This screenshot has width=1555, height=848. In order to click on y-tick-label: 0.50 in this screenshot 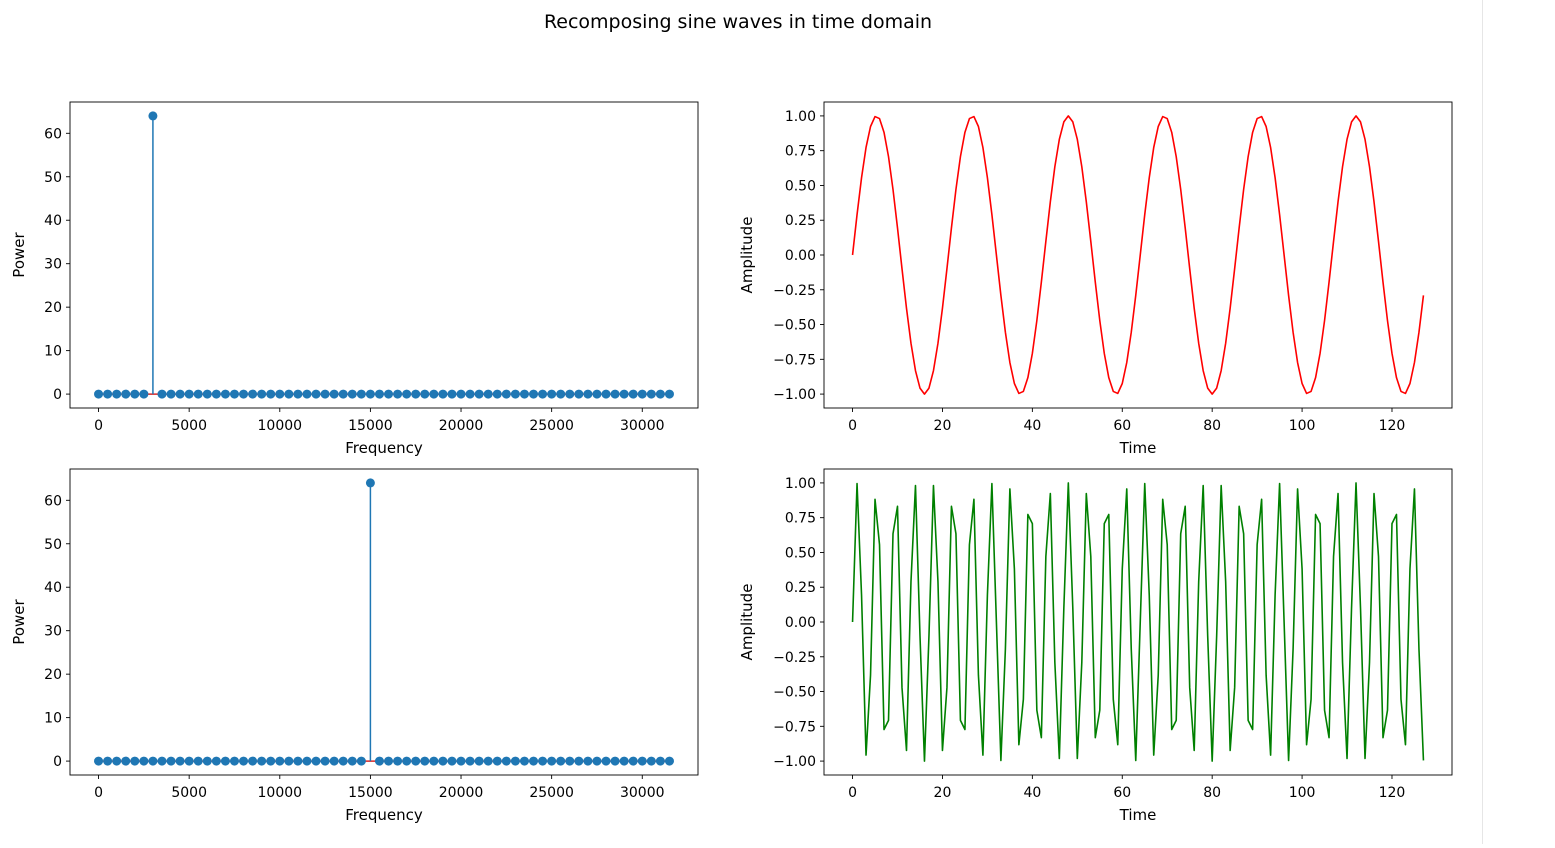, I will do `click(800, 553)`.